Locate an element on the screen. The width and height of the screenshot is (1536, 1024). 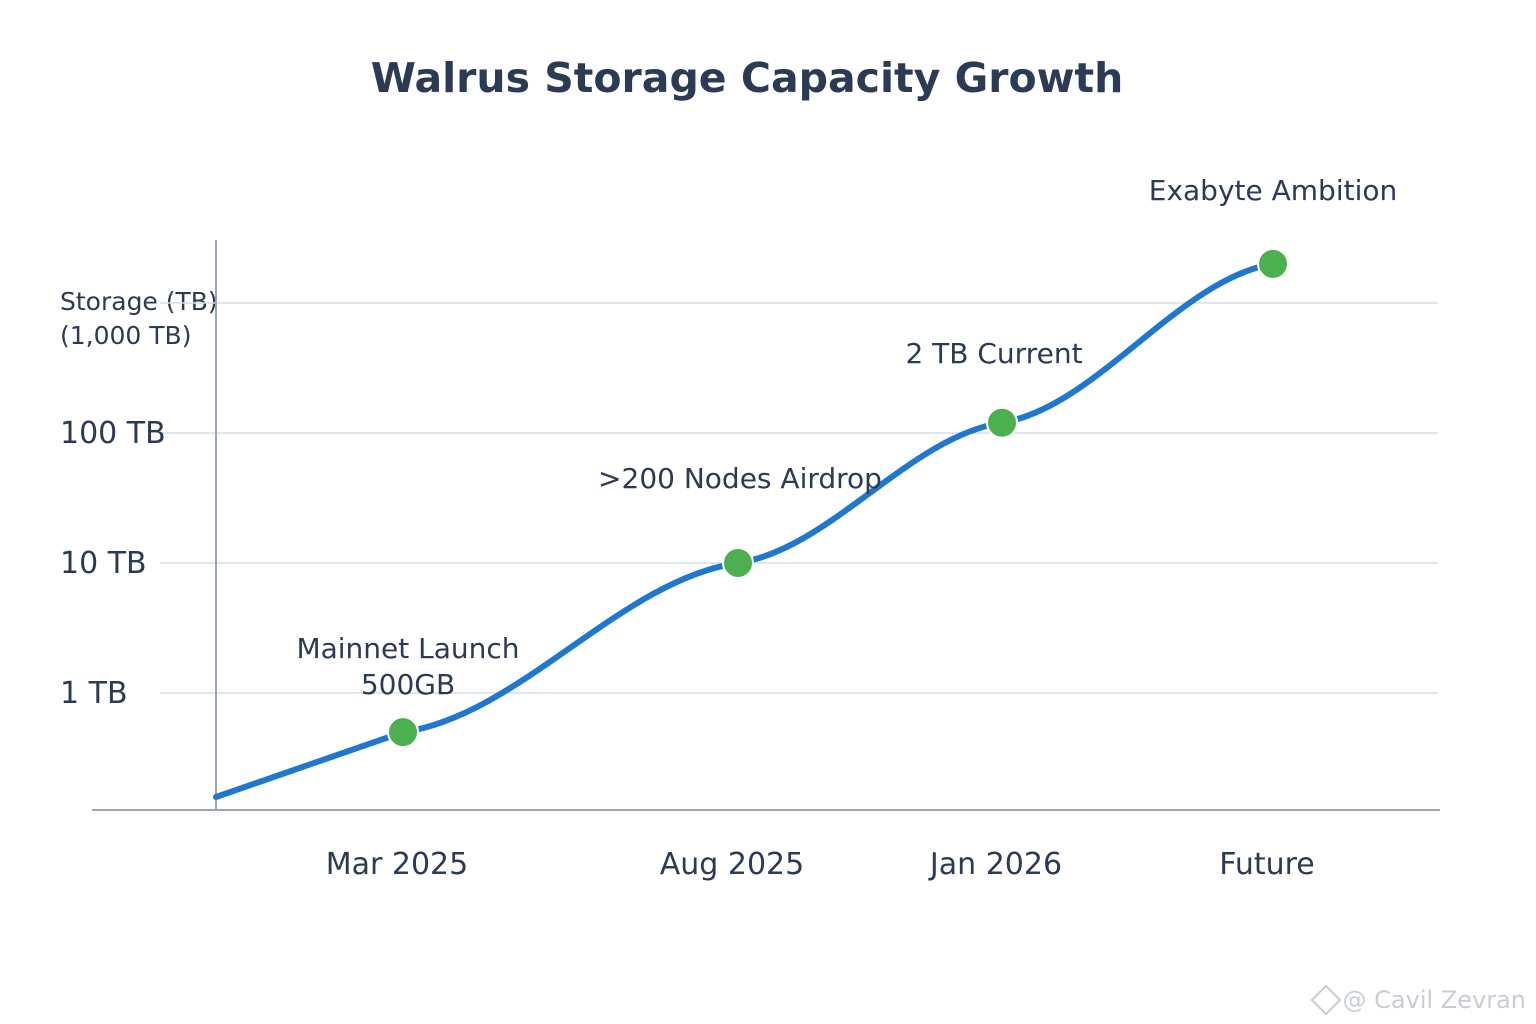
x-tick-label: Mar 2025 is located at coordinates (397, 864).